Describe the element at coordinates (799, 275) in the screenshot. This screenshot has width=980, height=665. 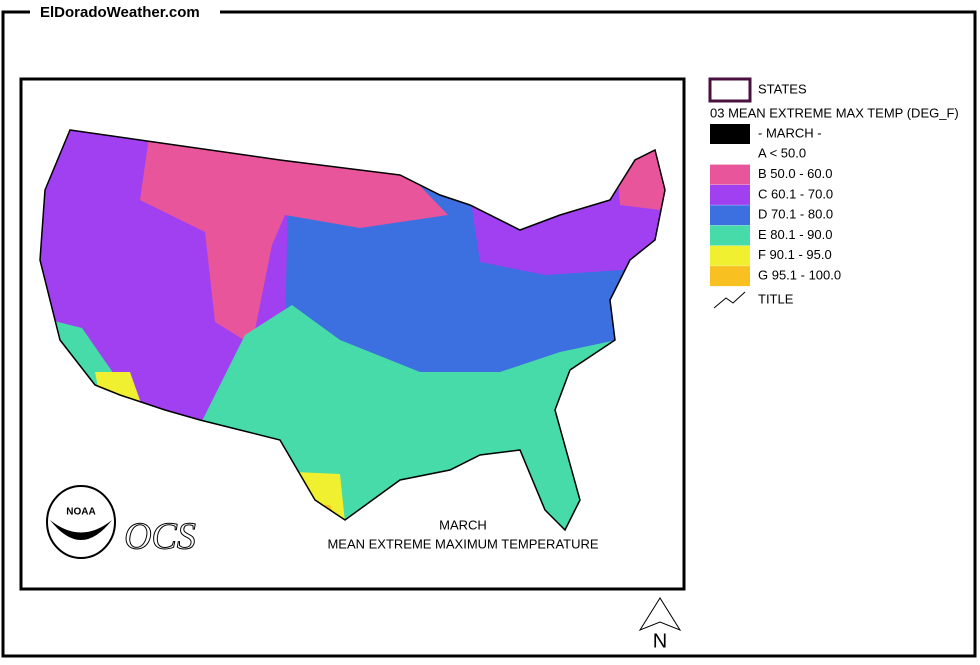
I see `legend-label: G 95.1 - 100.0` at that location.